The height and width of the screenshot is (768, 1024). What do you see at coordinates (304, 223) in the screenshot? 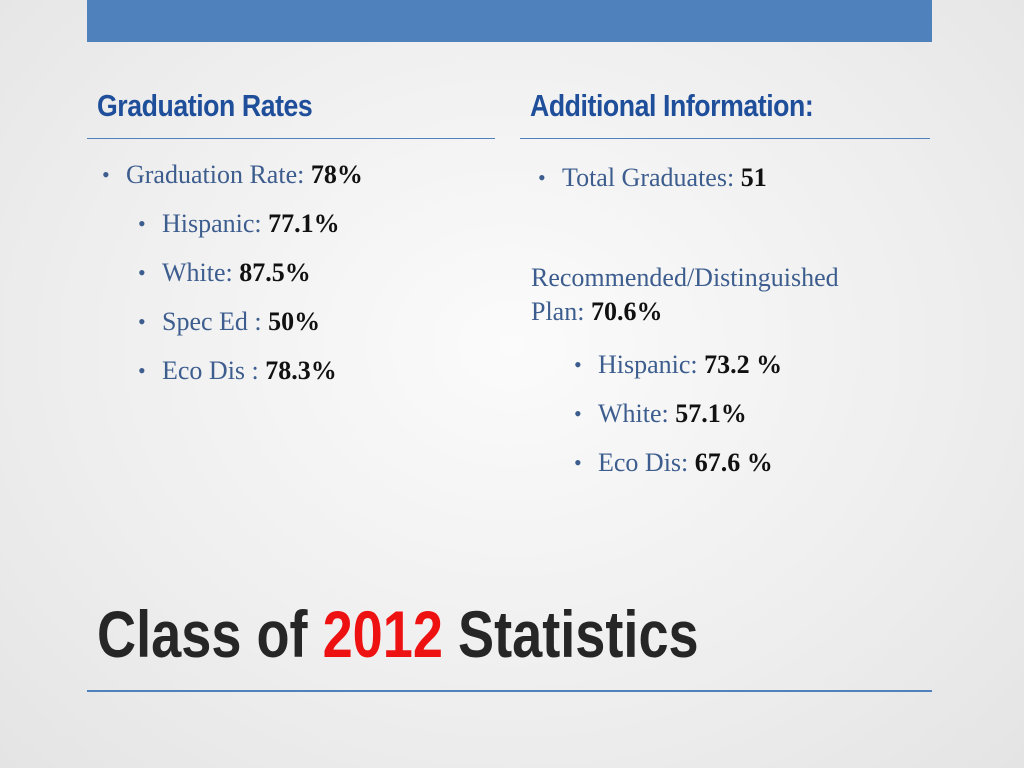
I see `item-value: 77.1%` at bounding box center [304, 223].